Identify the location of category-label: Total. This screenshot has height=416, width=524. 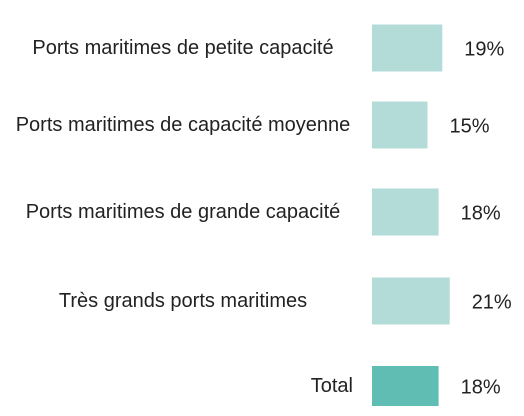
(331, 386).